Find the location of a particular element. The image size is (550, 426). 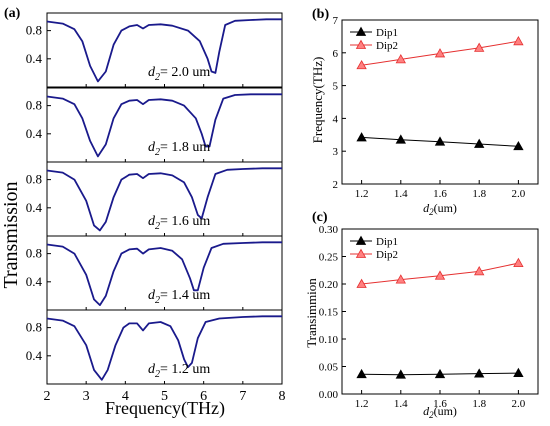

panel-c-xlabel: d2(um) is located at coordinates (440, 412).